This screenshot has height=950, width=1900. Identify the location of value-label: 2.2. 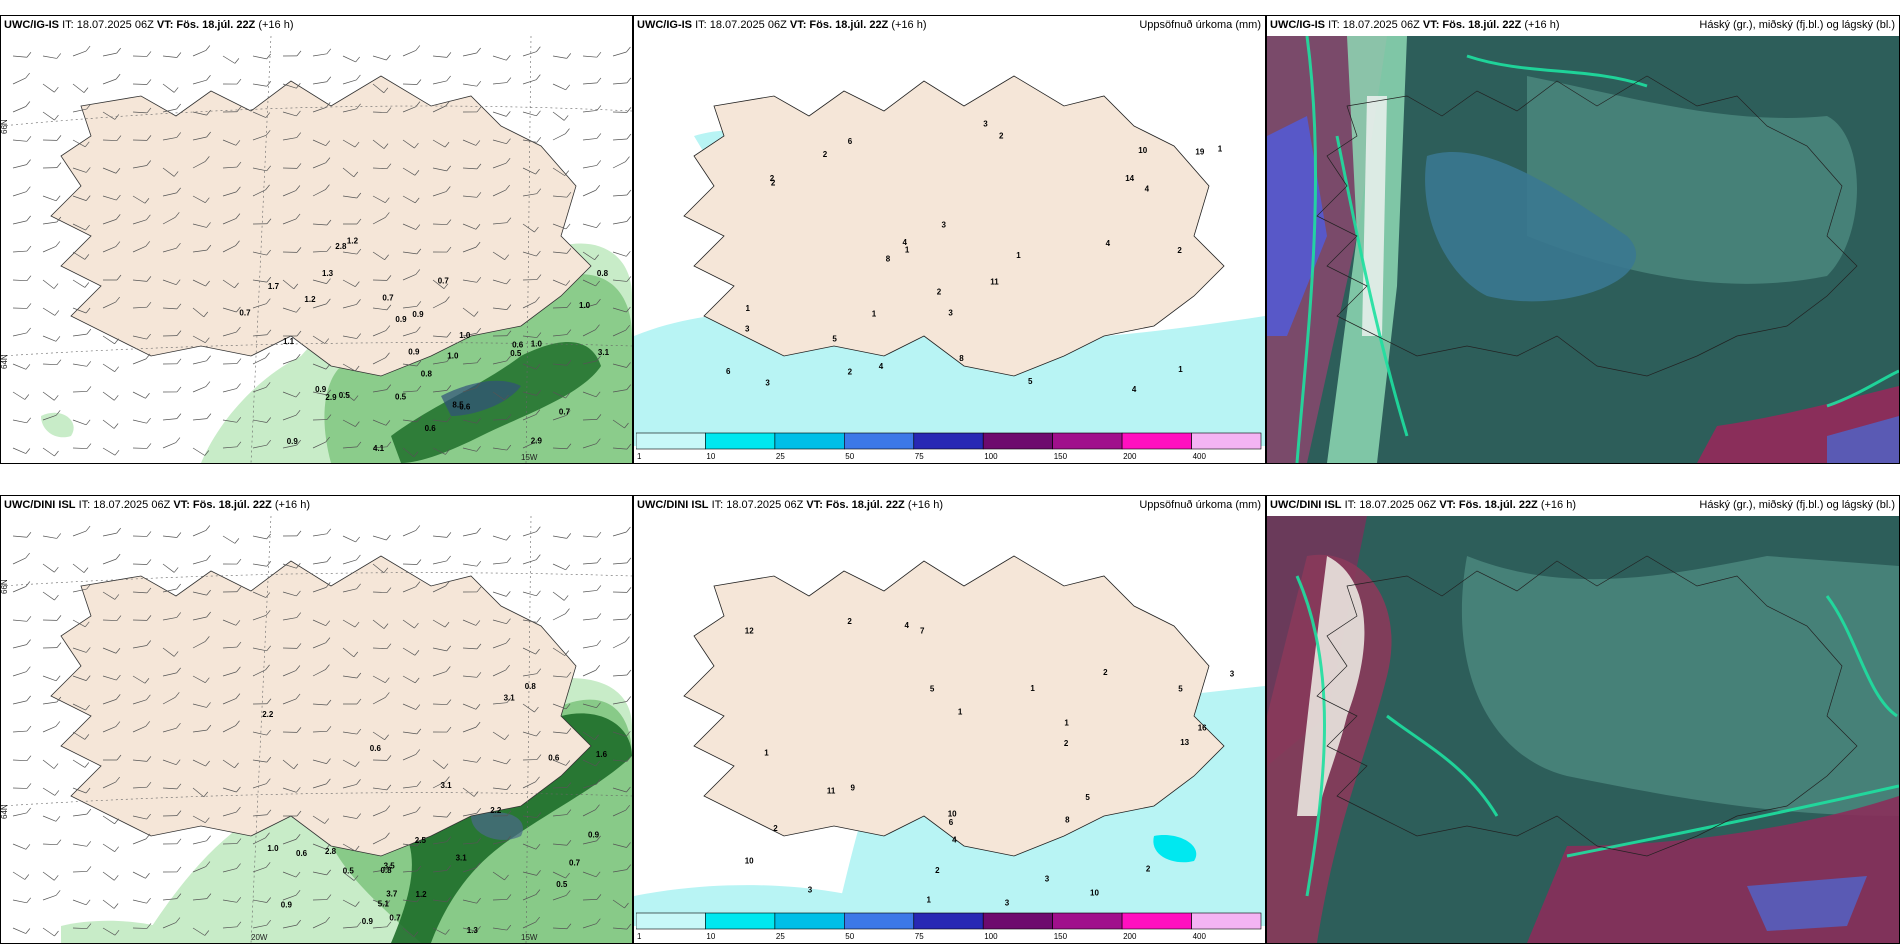
(268, 714).